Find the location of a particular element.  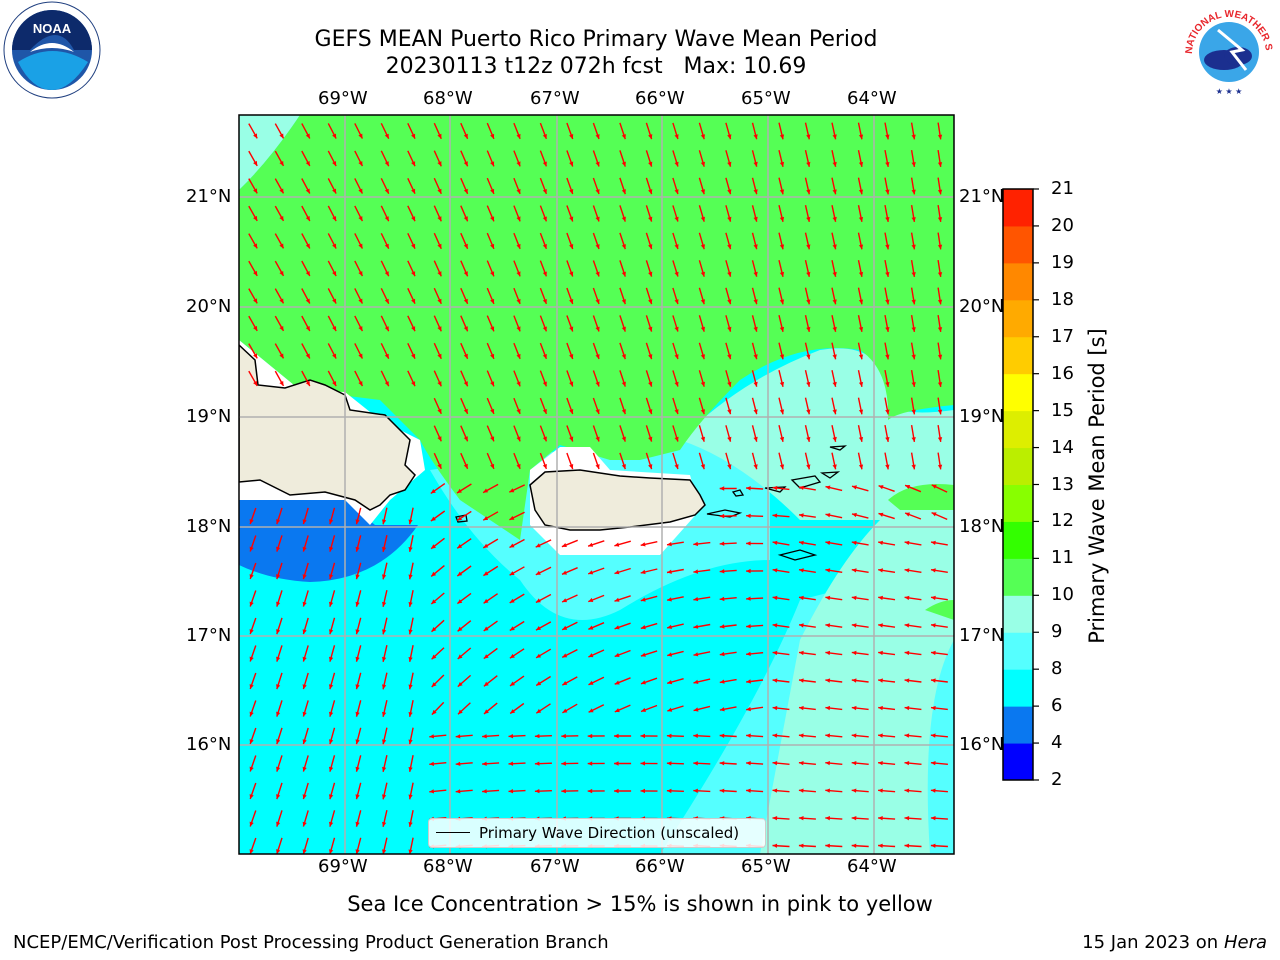

lat-tick-left: 19°N is located at coordinates (209, 416).